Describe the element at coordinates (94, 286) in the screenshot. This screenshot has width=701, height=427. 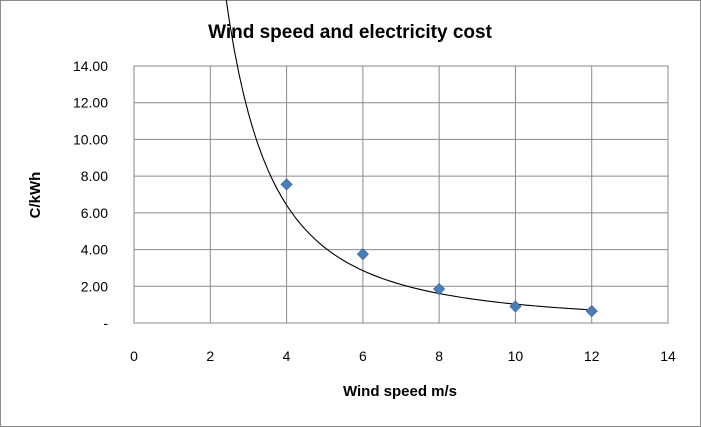
I see `y-tick-label: 2.00` at that location.